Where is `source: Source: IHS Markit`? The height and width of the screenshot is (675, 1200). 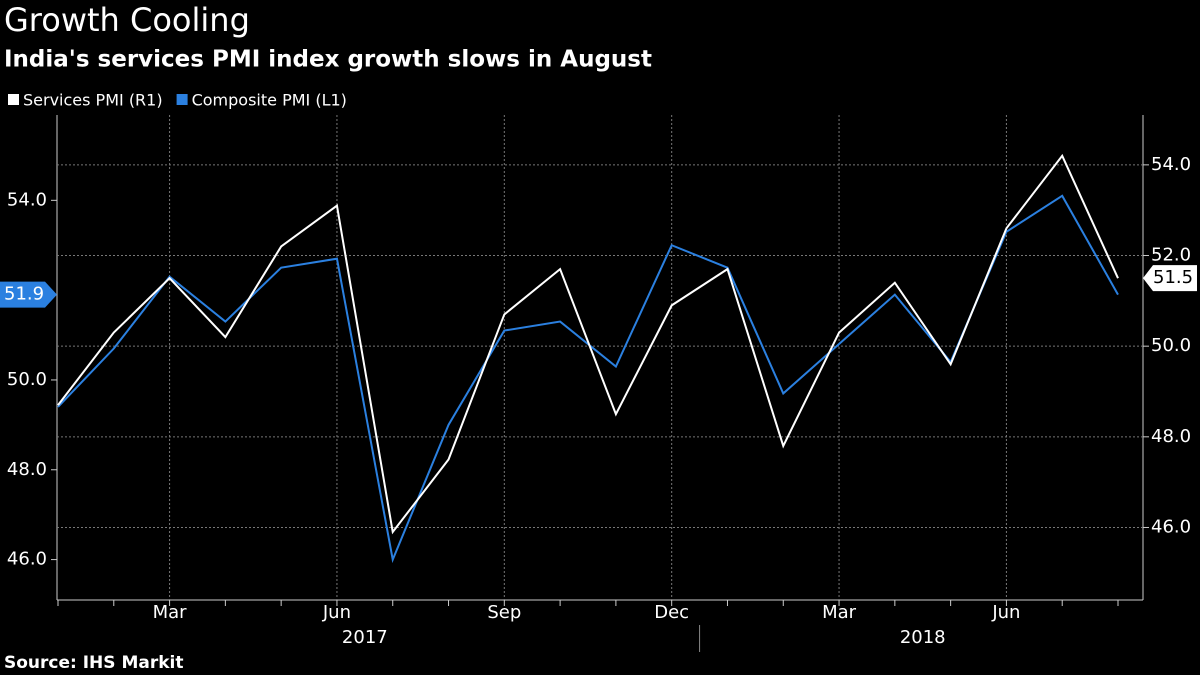 source: Source: IHS Markit is located at coordinates (93, 663).